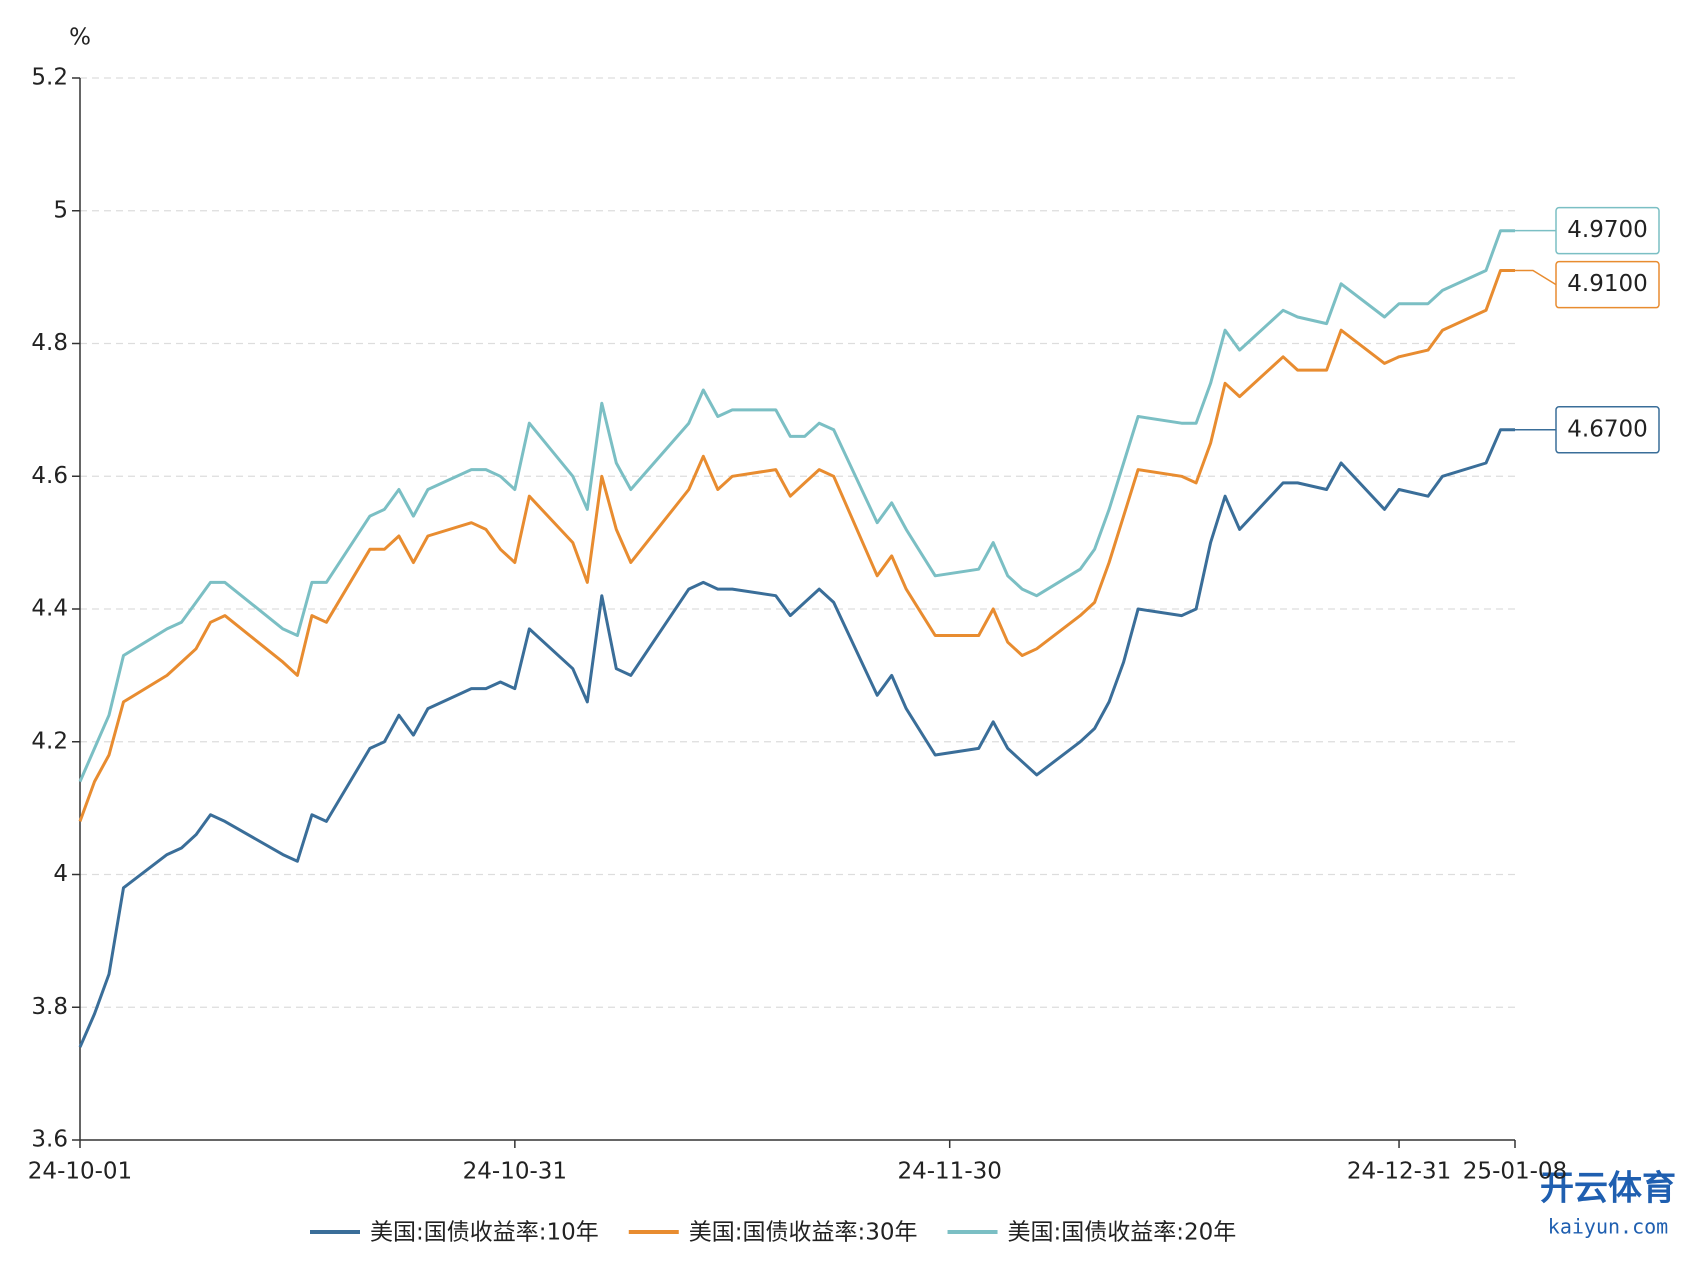  What do you see at coordinates (49, 1140) in the screenshot?
I see `y-tick-label: 3.6` at bounding box center [49, 1140].